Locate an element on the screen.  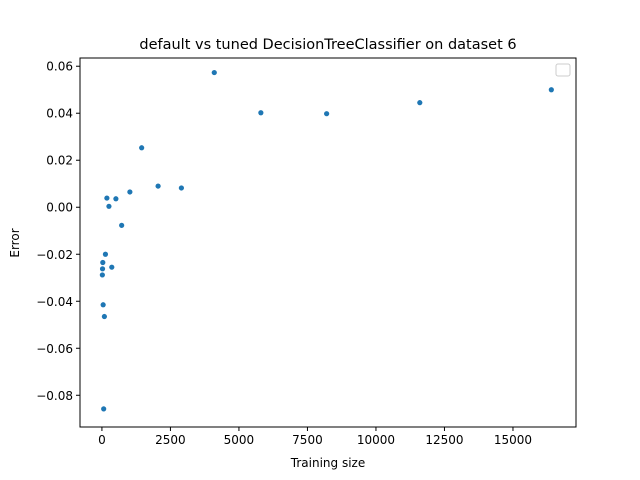
x-tick-label: 0 is located at coordinates (102, 440).